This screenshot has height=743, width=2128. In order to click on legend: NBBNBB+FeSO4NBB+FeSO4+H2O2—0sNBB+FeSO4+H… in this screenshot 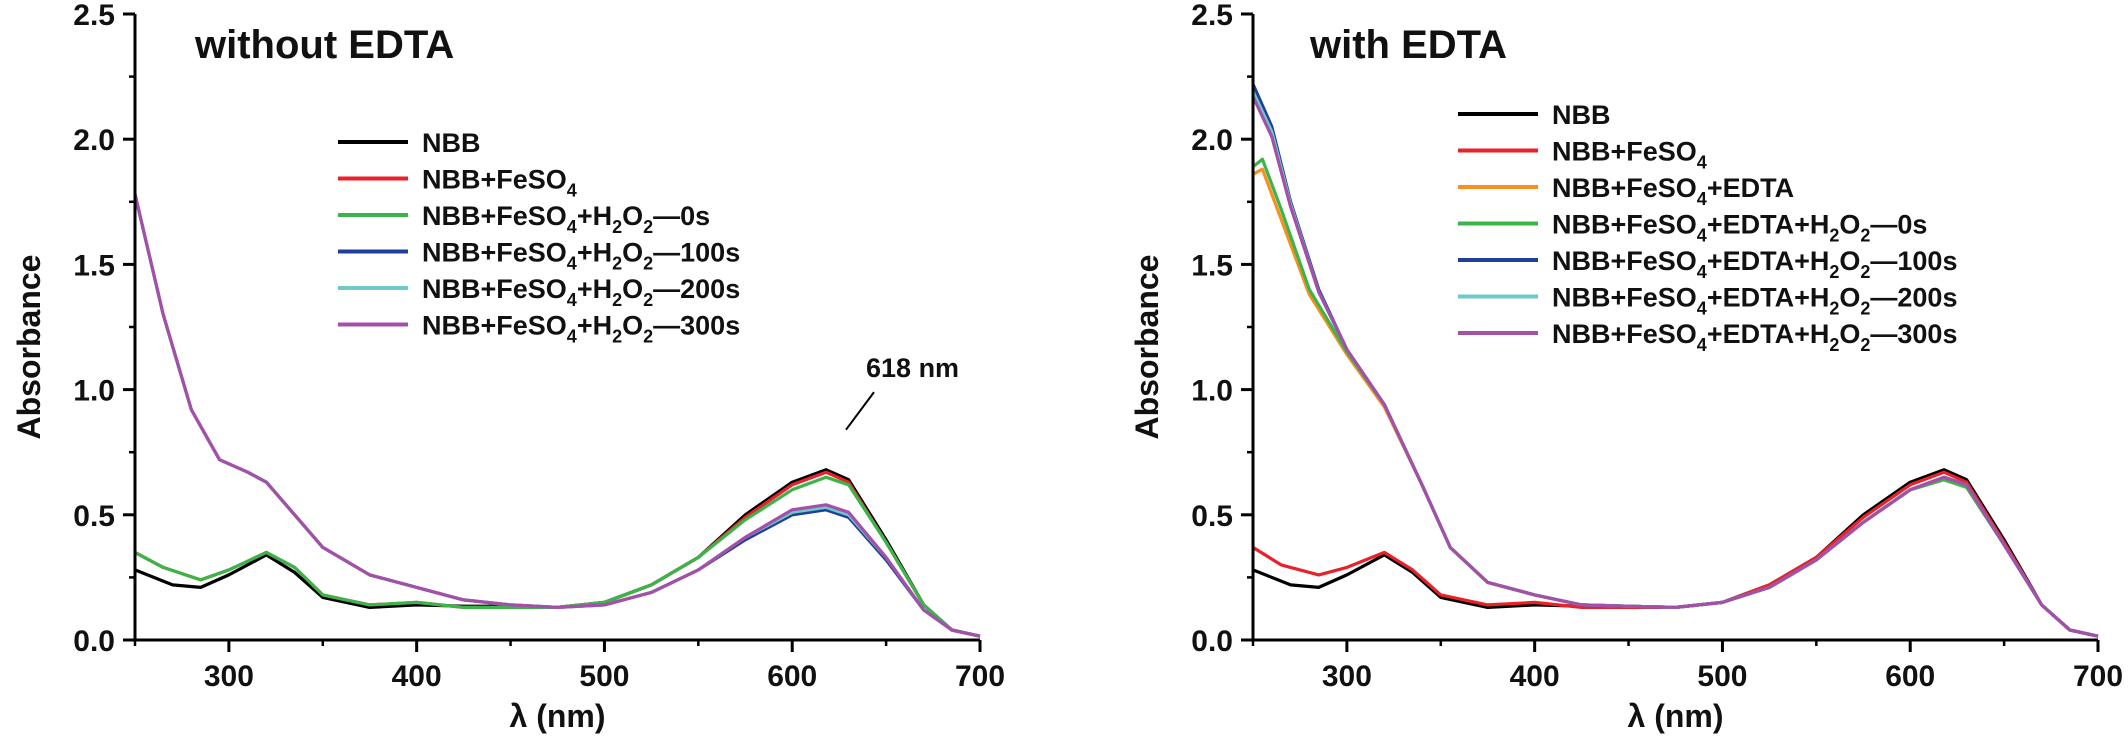, I will do `click(539, 237)`.